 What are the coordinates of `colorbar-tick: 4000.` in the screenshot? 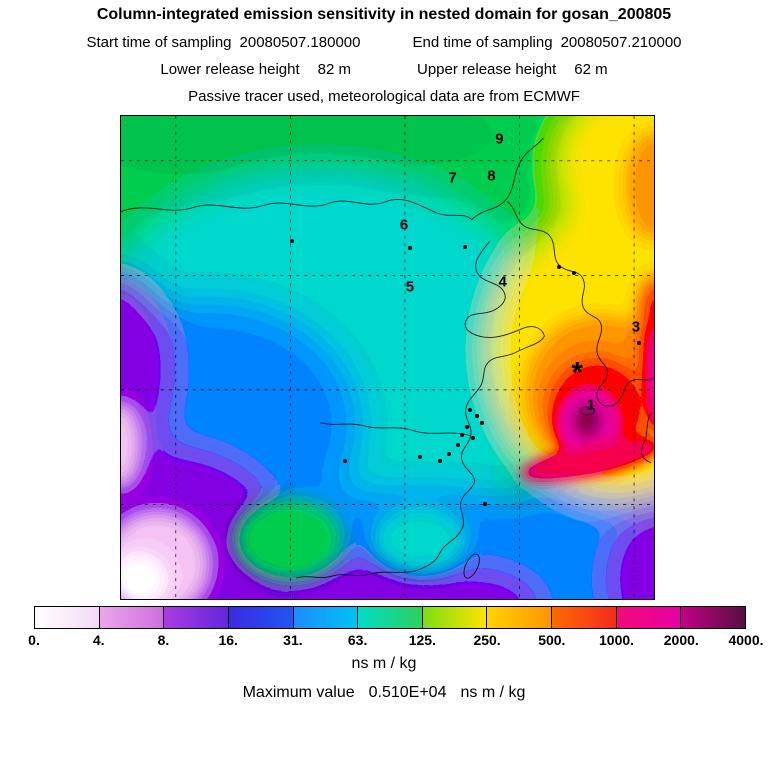 It's located at (746, 640).